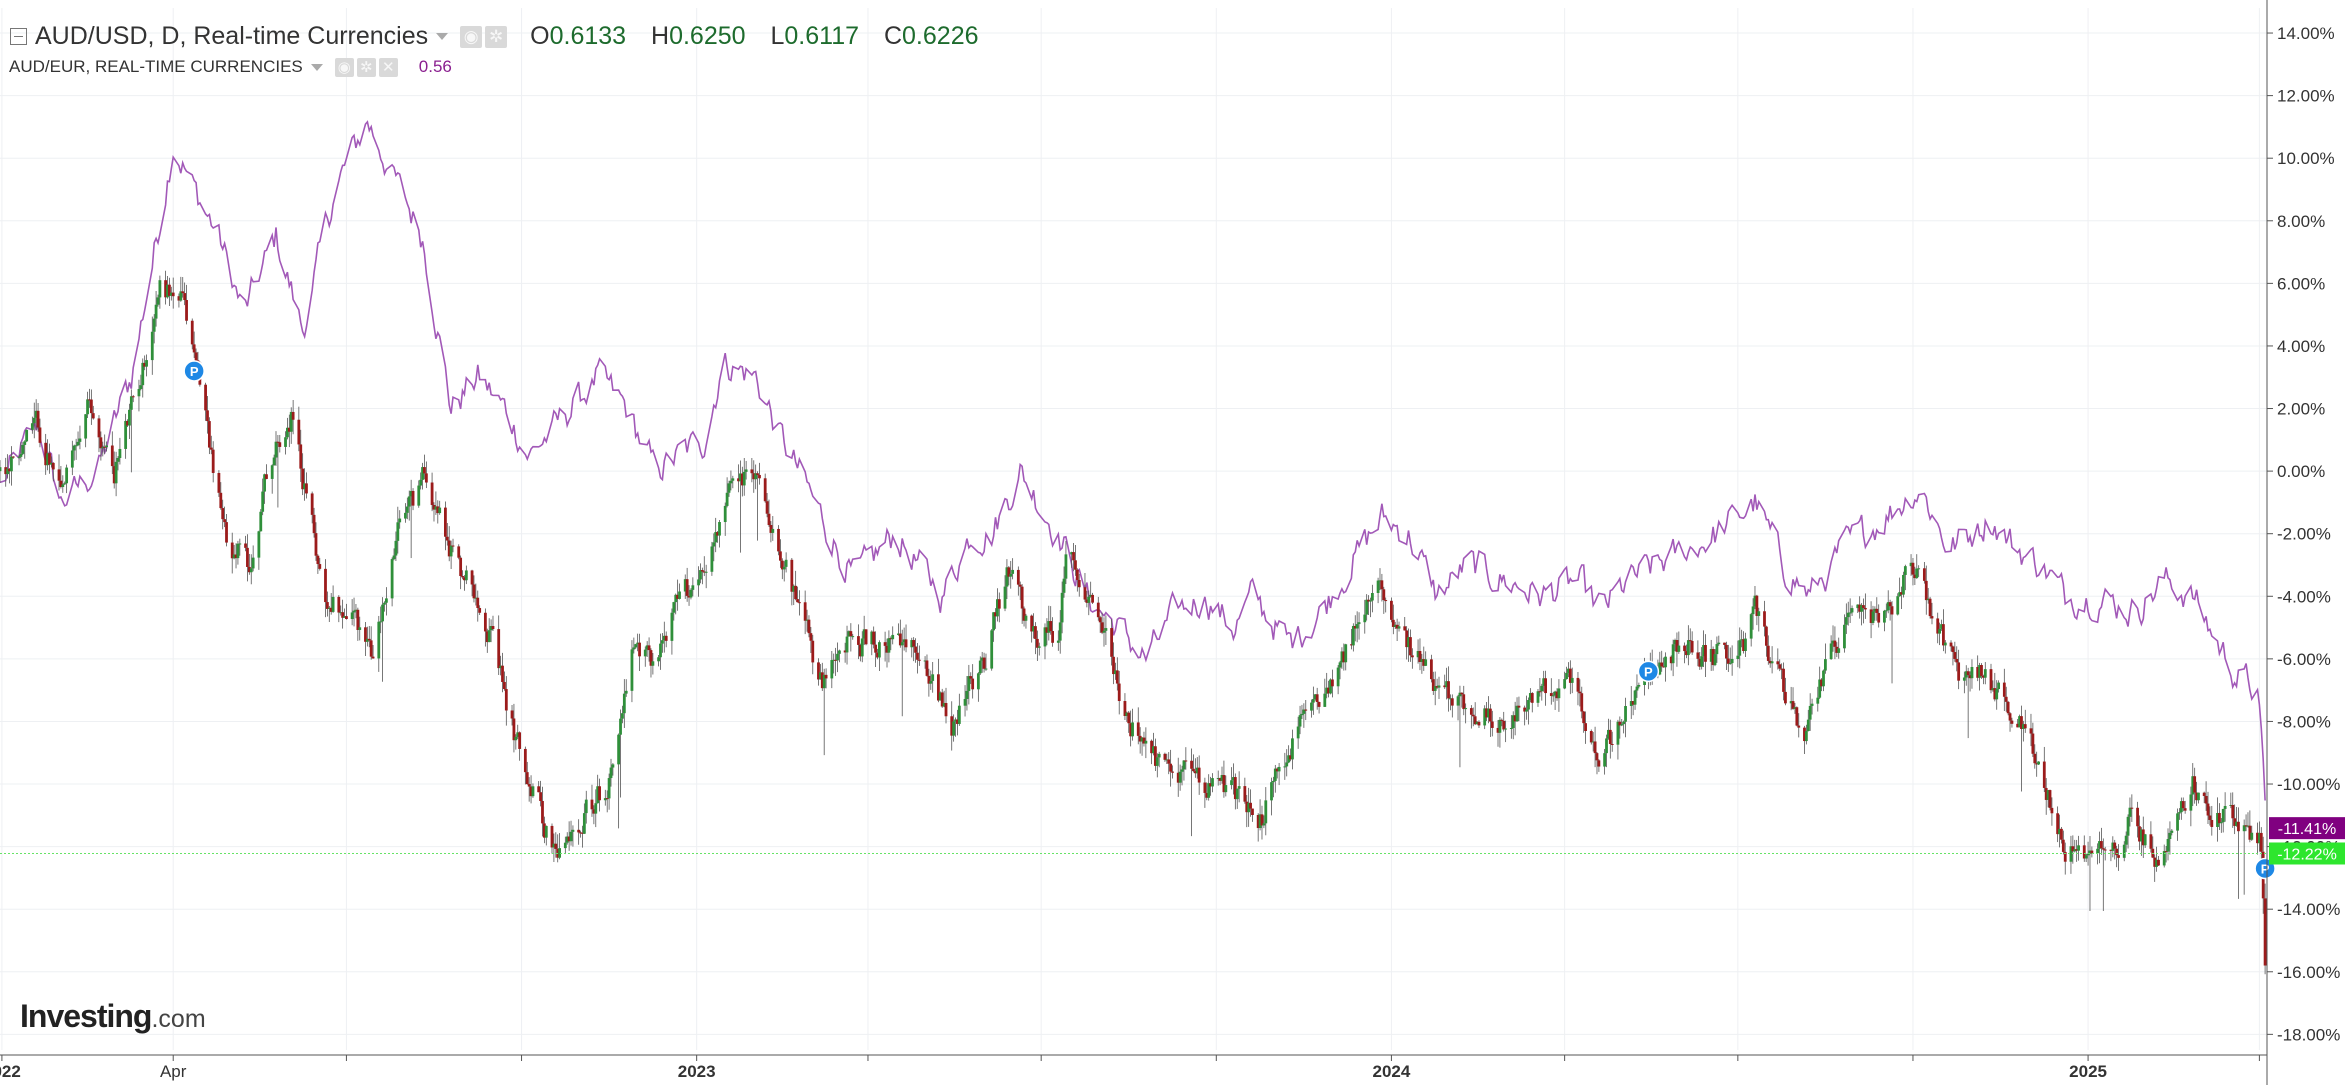 Image resolution: width=2347 pixels, height=1085 pixels. Describe the element at coordinates (1133, 1067) in the screenshot. I see `x-axis: 2022 Apr 2023 2024 2025` at that location.